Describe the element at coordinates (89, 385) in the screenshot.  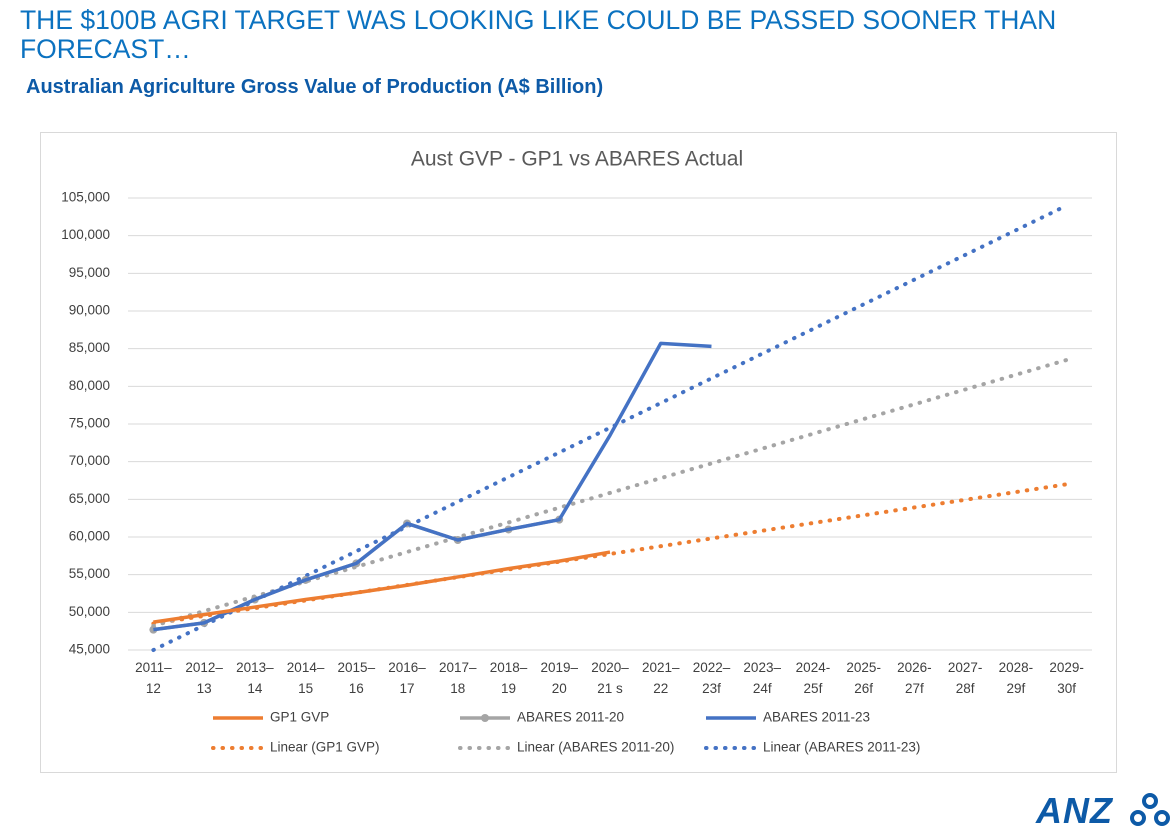
I see `y-tick-label: 80,000` at that location.